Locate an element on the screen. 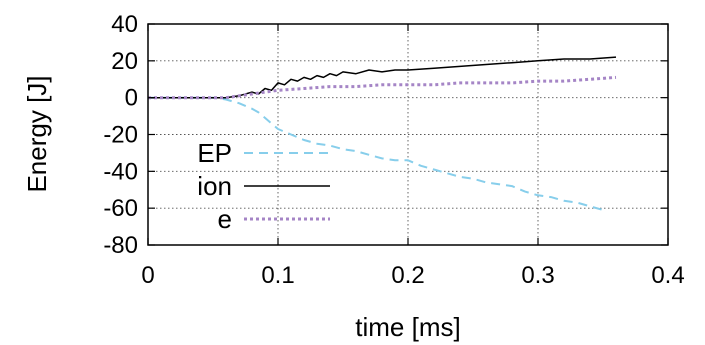 This screenshot has height=345, width=705. y-tick-label: -60 is located at coordinates (120, 208).